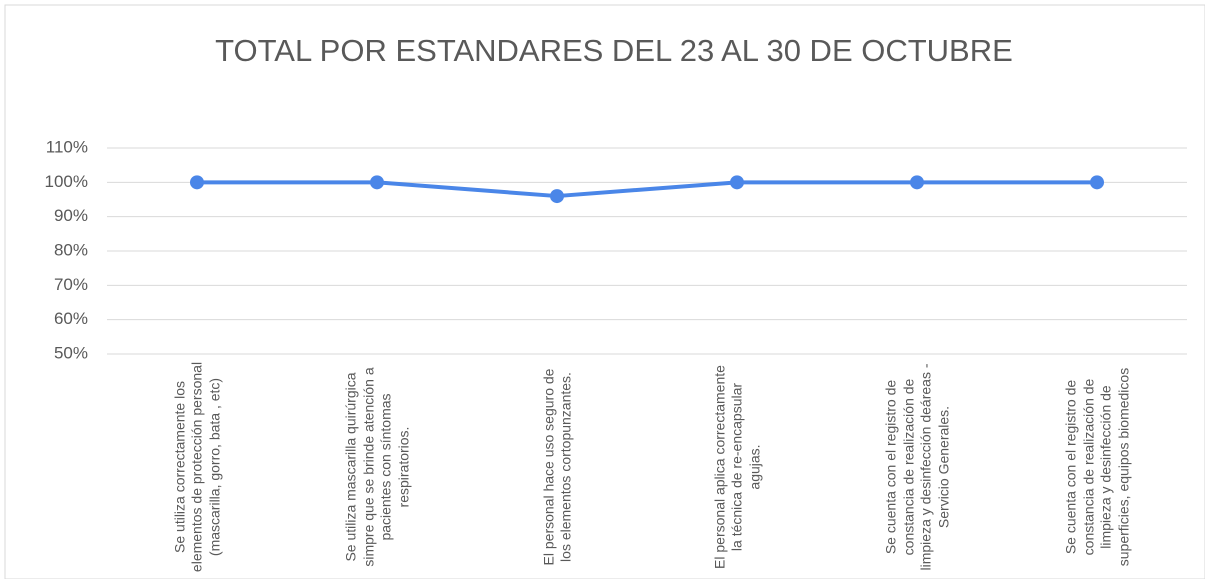 This screenshot has height=579, width=1205. I want to click on y-tick-label: 50%, so click(71, 352).